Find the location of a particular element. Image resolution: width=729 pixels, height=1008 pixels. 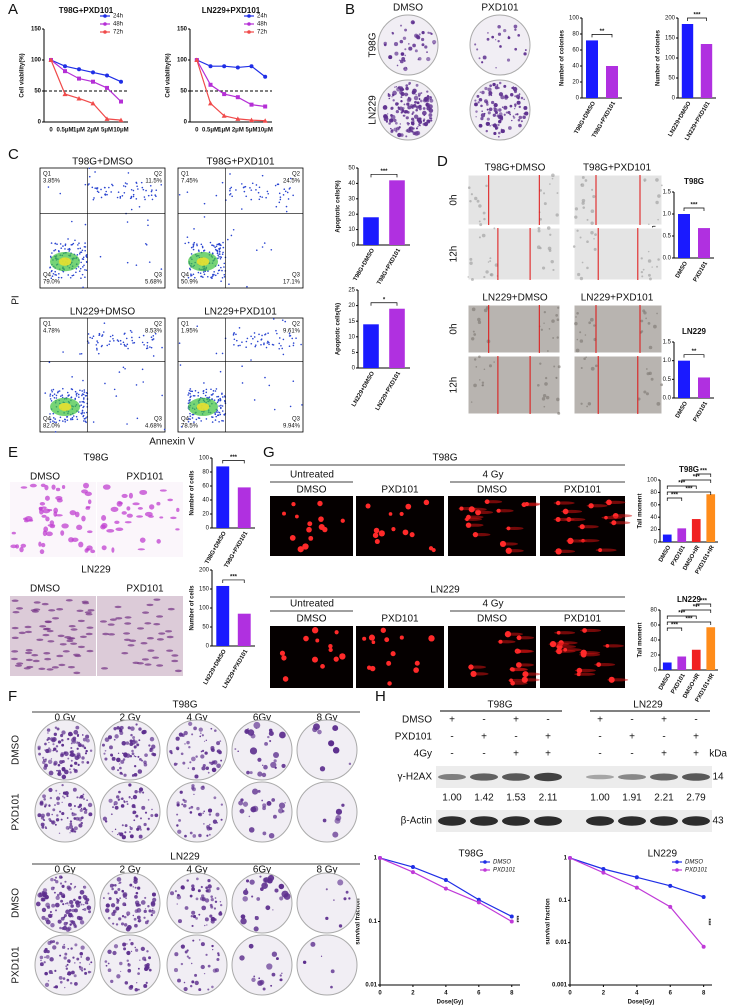

bar is located at coordinates (397, 212).